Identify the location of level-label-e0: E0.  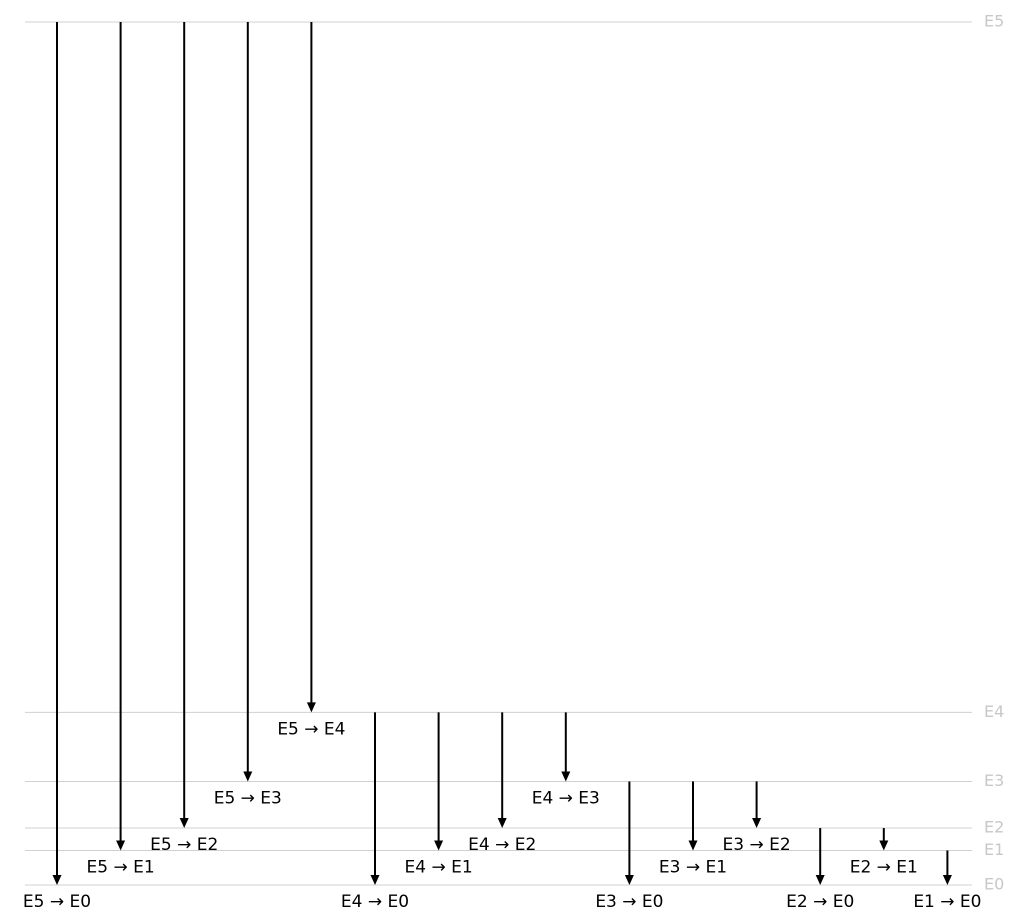
(994, 884).